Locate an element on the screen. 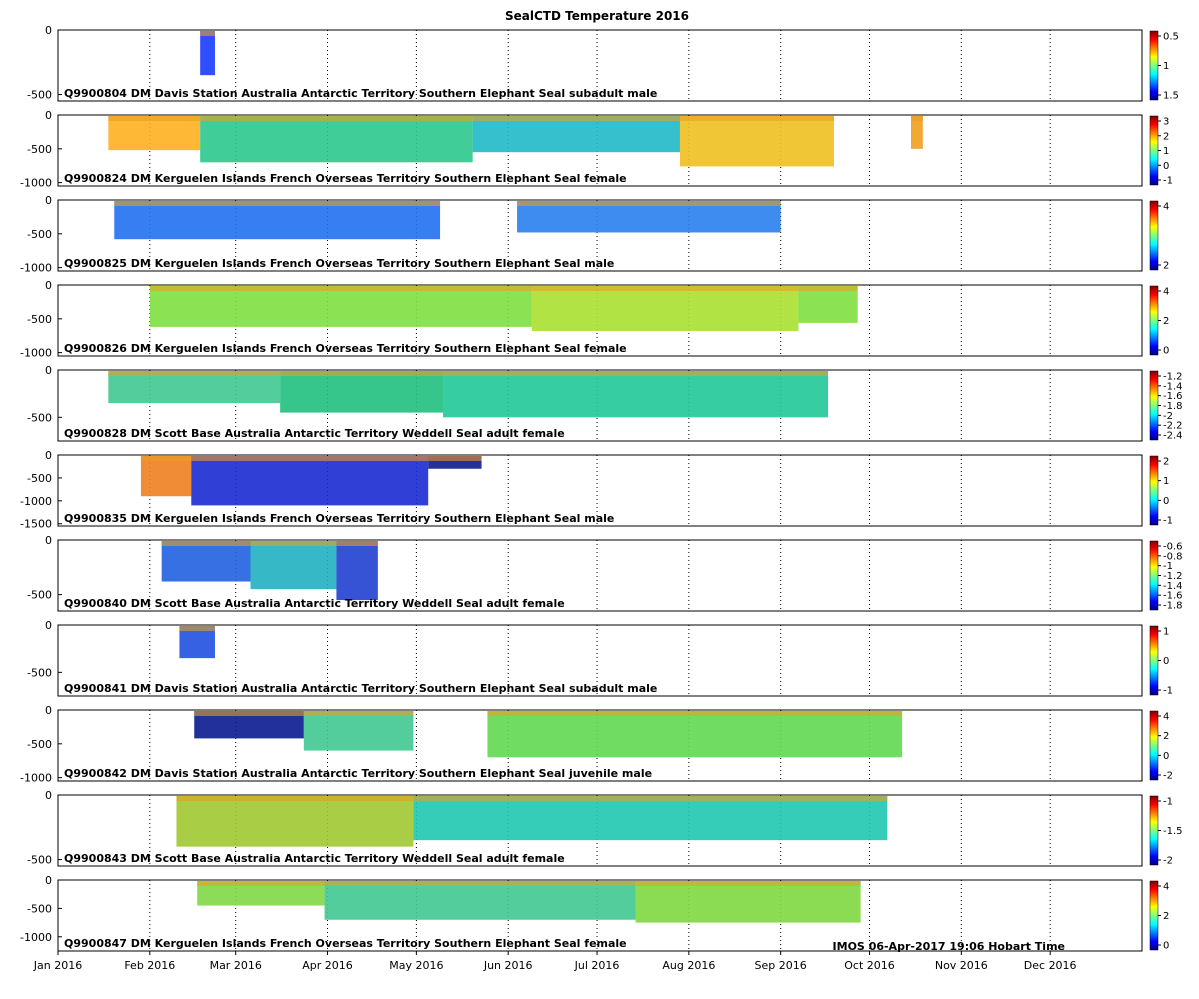  y-tick-label: -1500 is located at coordinates (36, 524).